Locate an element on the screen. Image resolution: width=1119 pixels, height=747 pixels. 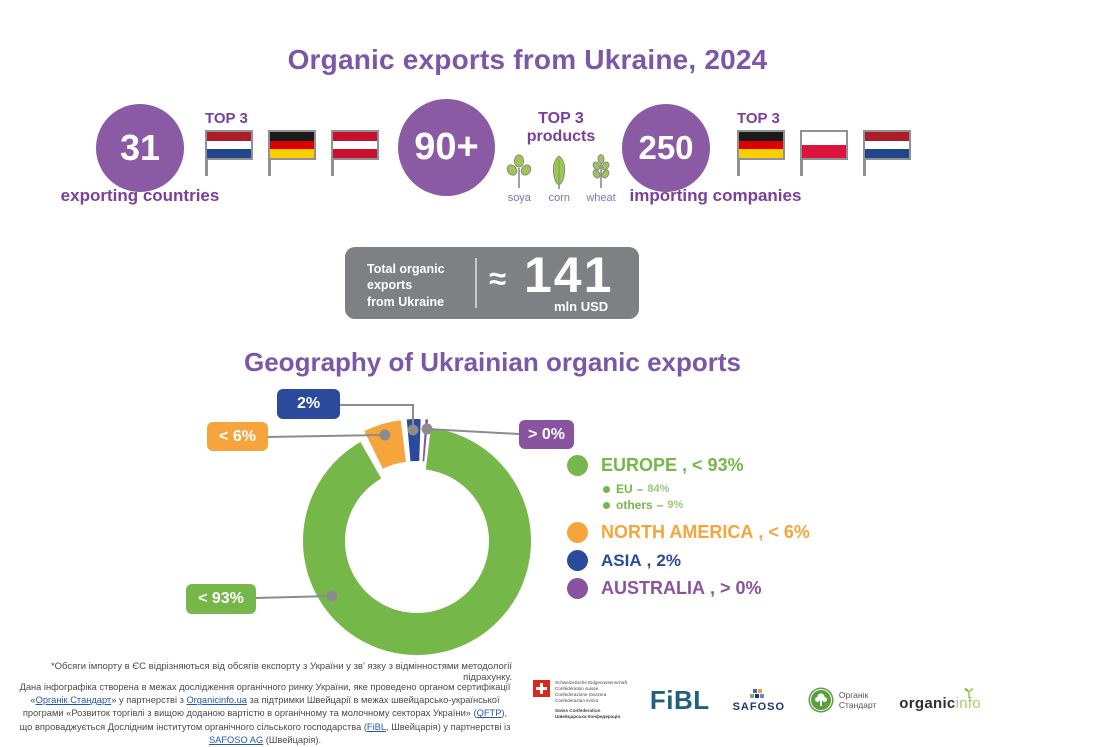
product-corn: corn is located at coordinates (559, 179).